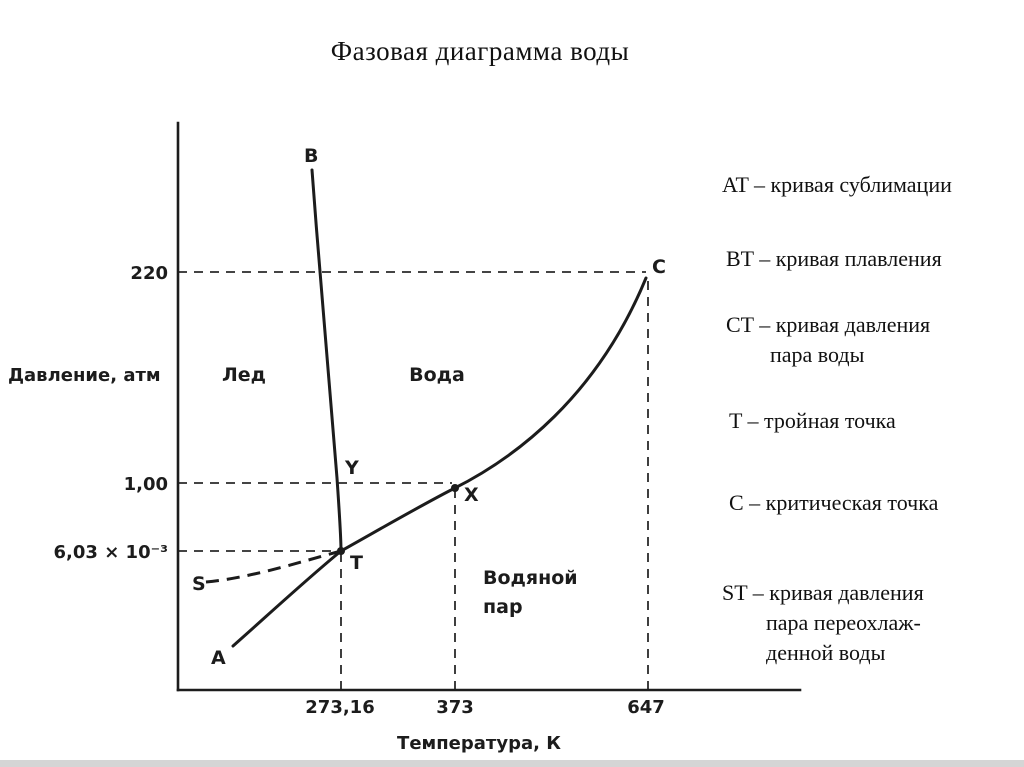 Image resolution: width=1024 pixels, height=767 pixels. Describe the element at coordinates (146, 484) in the screenshot. I see `y-tick-1: 1,00` at that location.